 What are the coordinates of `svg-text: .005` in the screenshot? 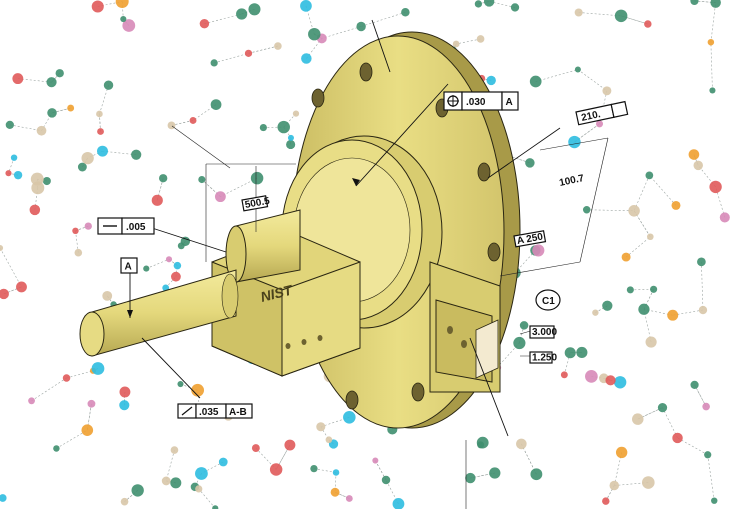 It's located at (136, 227).